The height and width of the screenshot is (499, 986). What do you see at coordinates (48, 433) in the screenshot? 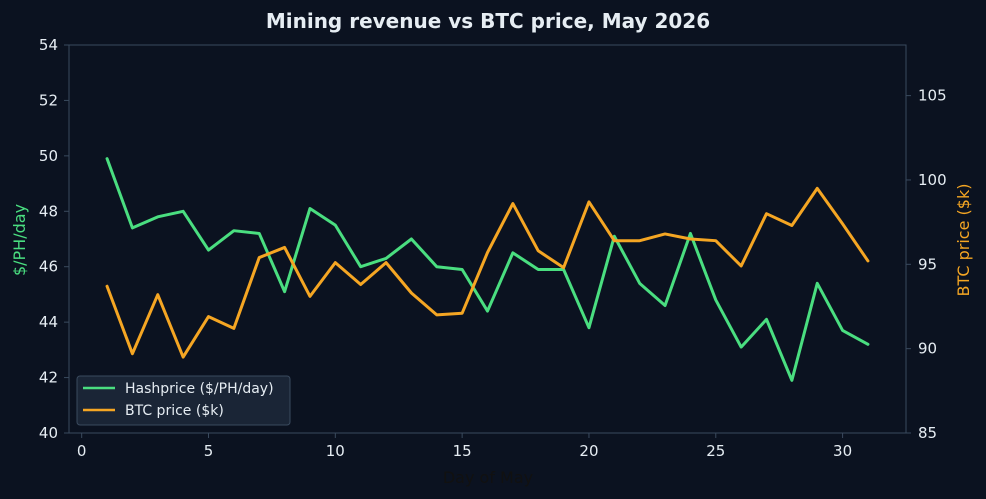
I see `y-left-tick-label: 40` at bounding box center [48, 433].